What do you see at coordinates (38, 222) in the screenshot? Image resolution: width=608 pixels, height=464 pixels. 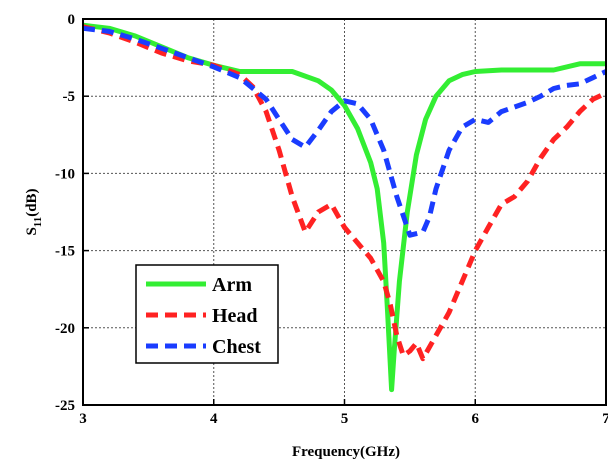 I see `y-axis-title-sub: 11` at bounding box center [38, 222].